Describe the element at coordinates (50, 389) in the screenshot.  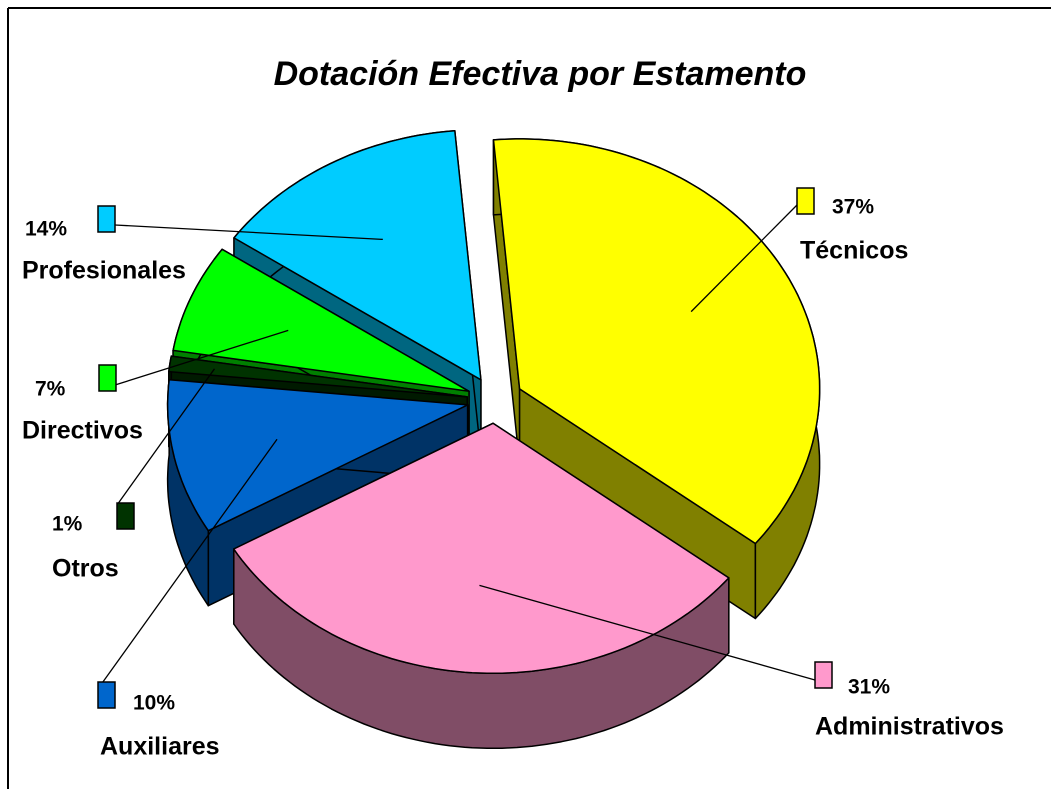
I see `data-label: 7%` at that location.